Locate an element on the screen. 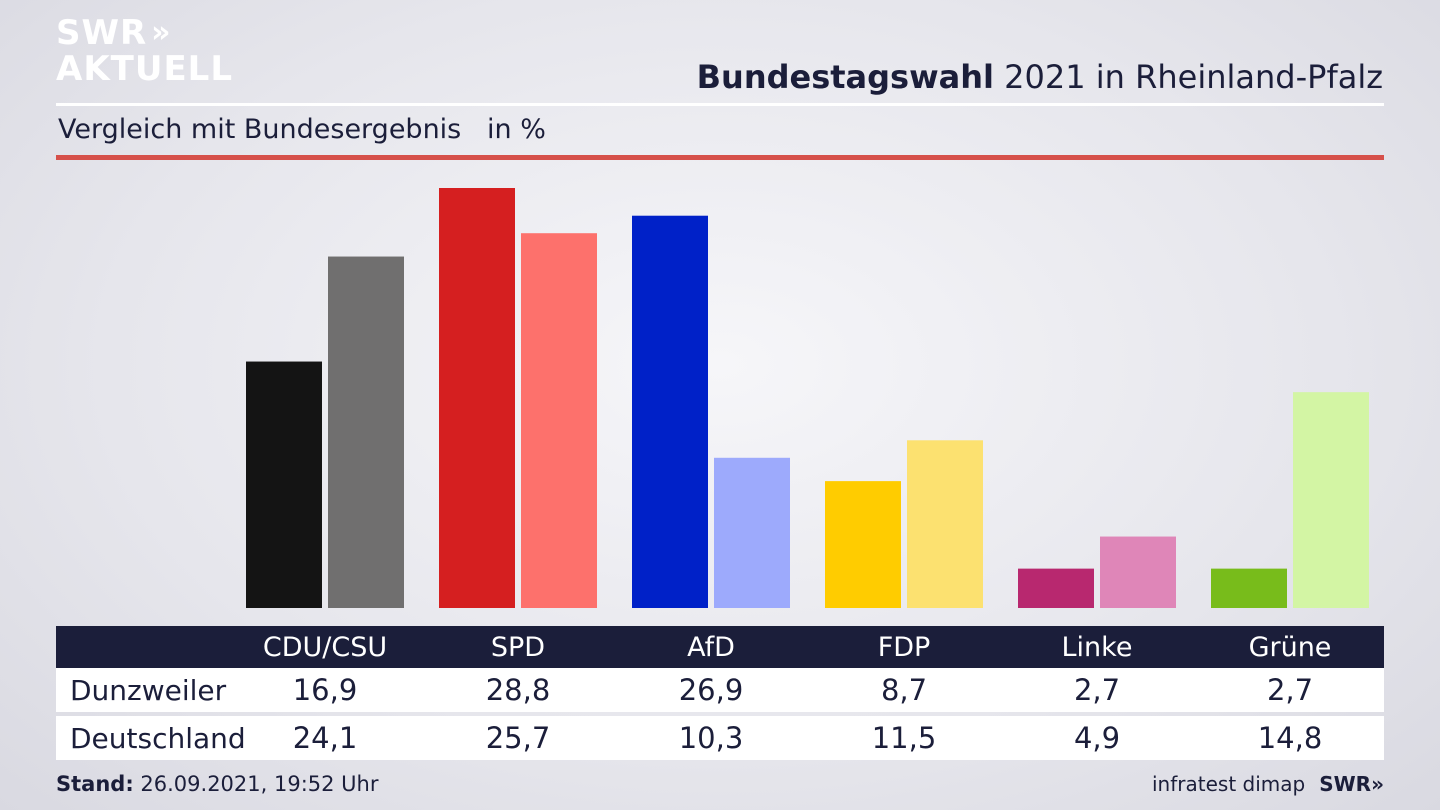 This screenshot has height=810, width=1440. footer-credits: infratest dimap SWR» is located at coordinates (1268, 784).